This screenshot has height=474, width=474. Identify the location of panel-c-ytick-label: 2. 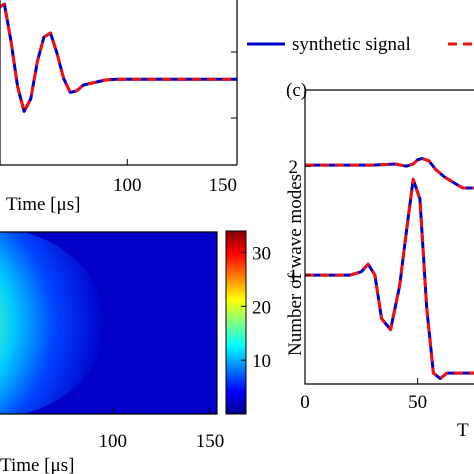
(294, 167).